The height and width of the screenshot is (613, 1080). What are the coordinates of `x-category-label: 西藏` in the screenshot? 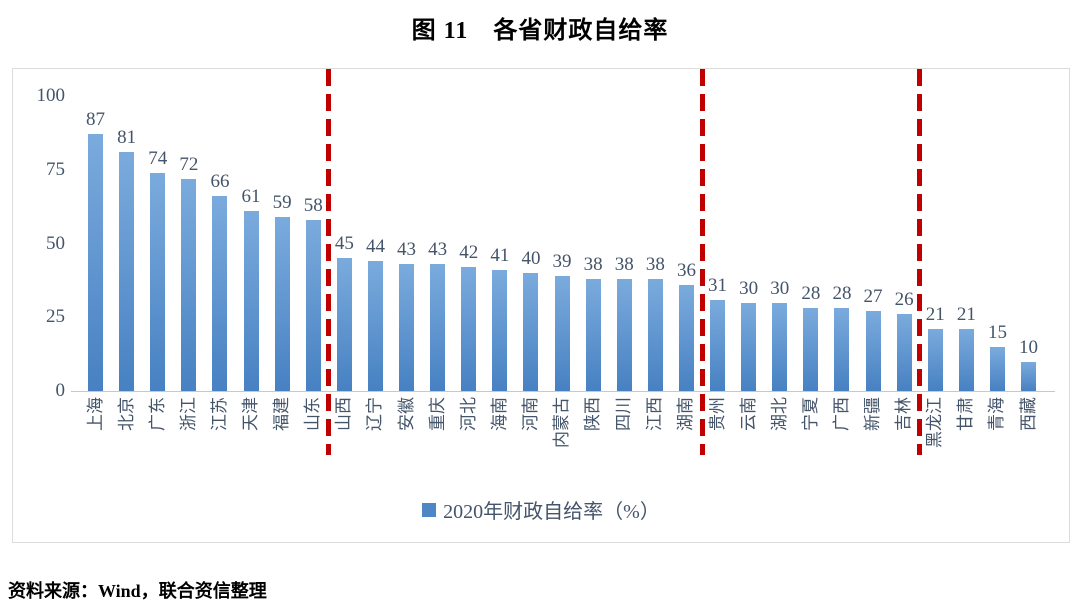 It's located at (1028, 414).